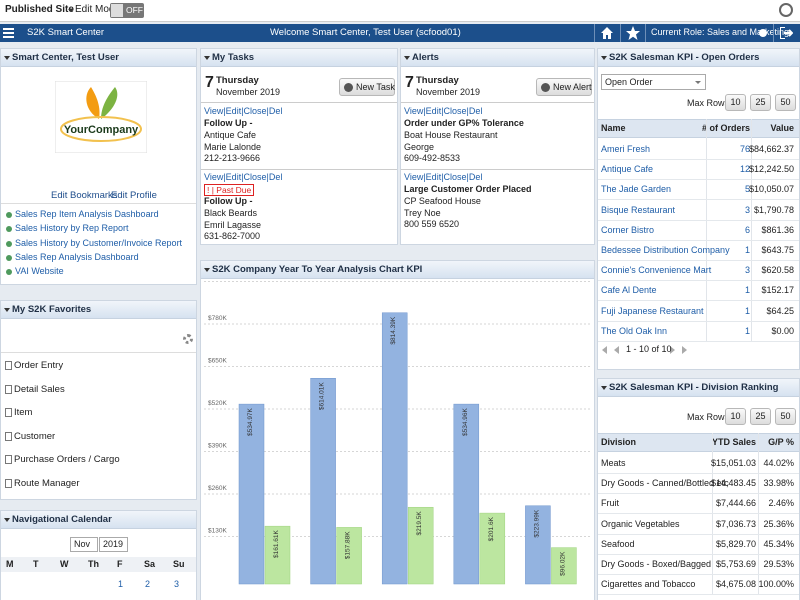 Image resolution: width=800 pixels, height=600 pixels. Describe the element at coordinates (628, 229) in the screenshot. I see `table-cell: Corner Bistro` at that location.